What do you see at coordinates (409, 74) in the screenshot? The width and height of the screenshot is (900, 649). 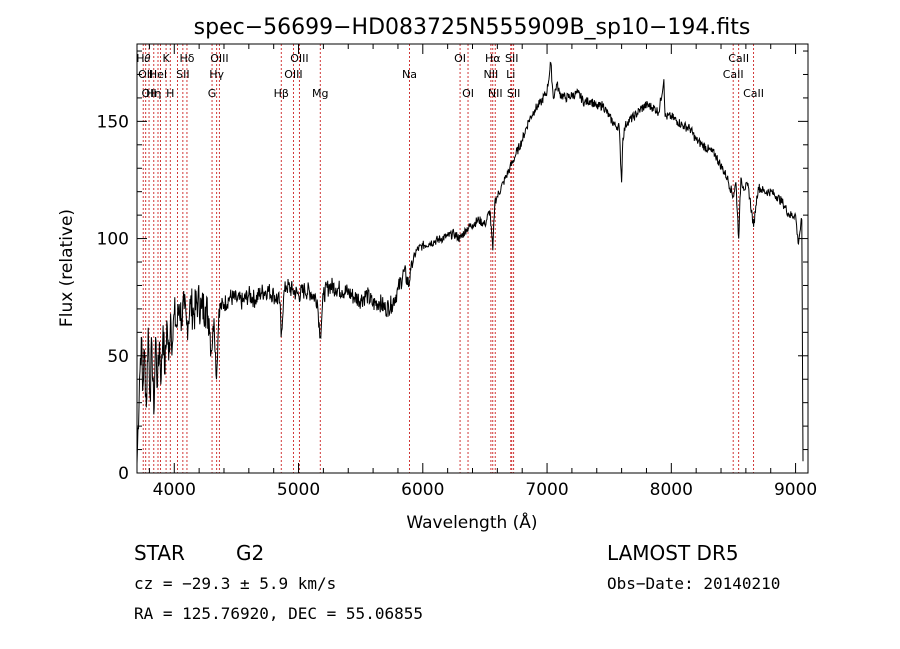 I see `line-marker-label: Na` at bounding box center [409, 74].